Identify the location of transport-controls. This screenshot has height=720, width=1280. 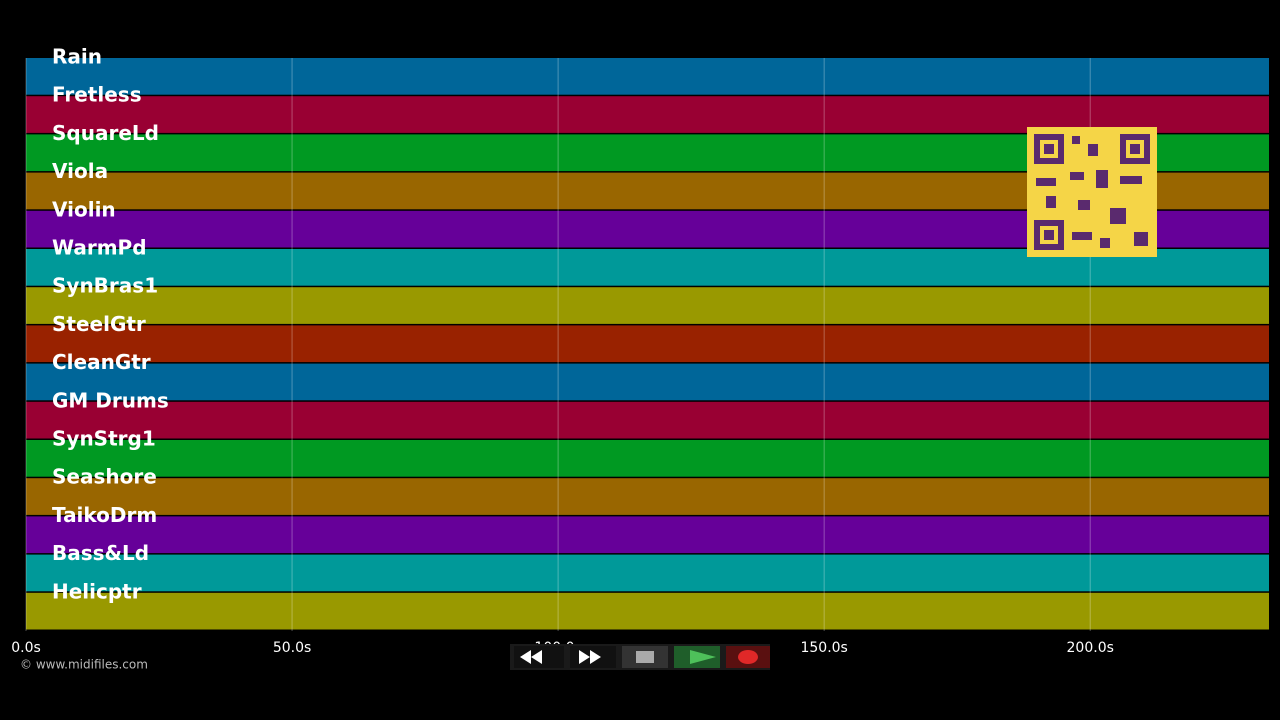
(640, 657).